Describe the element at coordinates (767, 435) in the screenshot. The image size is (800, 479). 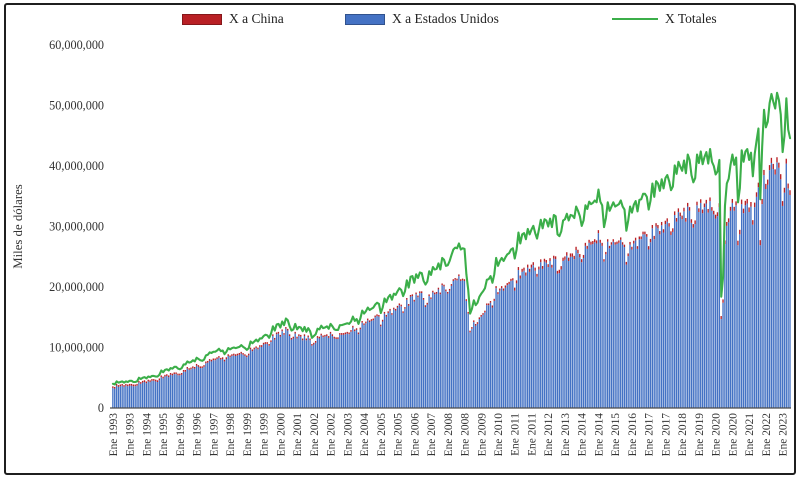
I see `x-axis-tick-label: Ene 2022` at that location.